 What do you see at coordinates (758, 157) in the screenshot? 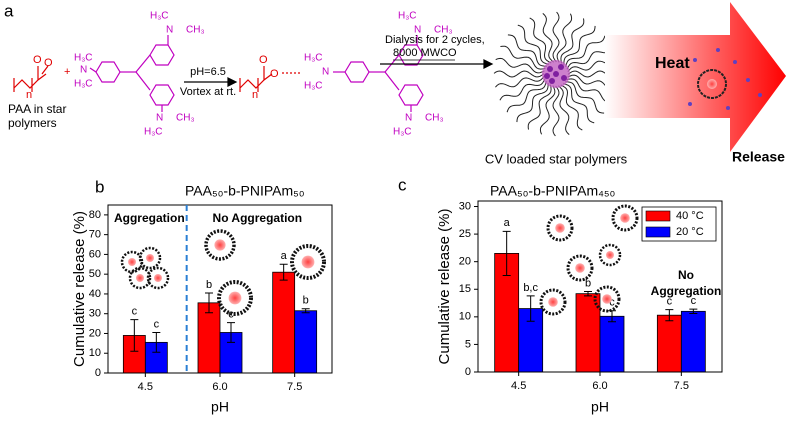
I see `release-label: Release` at bounding box center [758, 157].